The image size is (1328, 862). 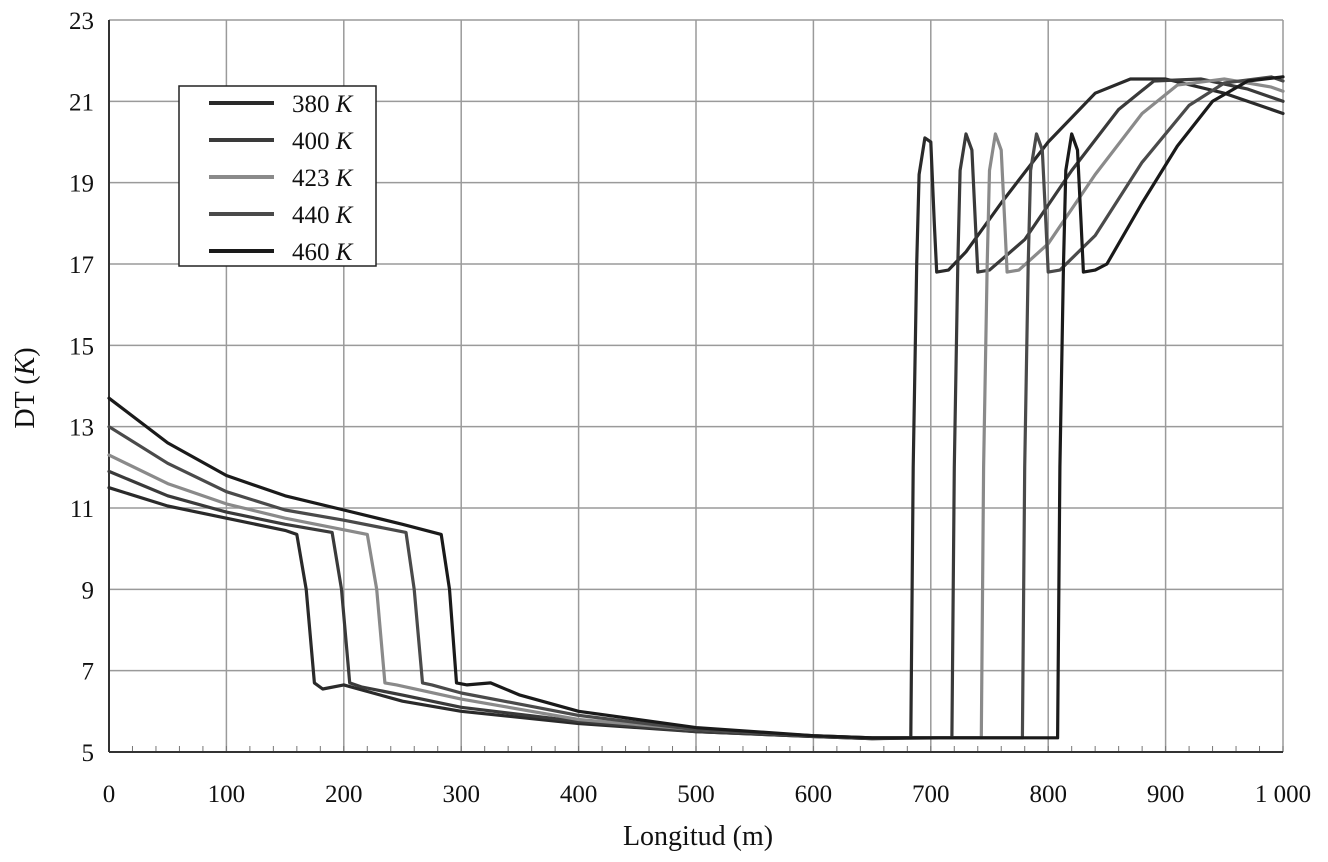 What do you see at coordinates (109, 794) in the screenshot?
I see `x-tick-label: 0` at bounding box center [109, 794].